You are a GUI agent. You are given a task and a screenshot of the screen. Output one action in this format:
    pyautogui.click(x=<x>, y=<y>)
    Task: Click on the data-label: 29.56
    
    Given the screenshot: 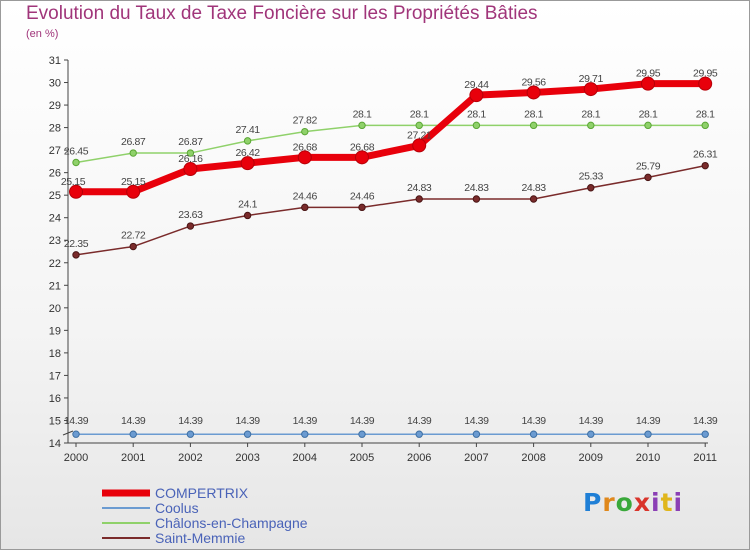 What is the action you would take?
    pyautogui.click(x=533, y=82)
    